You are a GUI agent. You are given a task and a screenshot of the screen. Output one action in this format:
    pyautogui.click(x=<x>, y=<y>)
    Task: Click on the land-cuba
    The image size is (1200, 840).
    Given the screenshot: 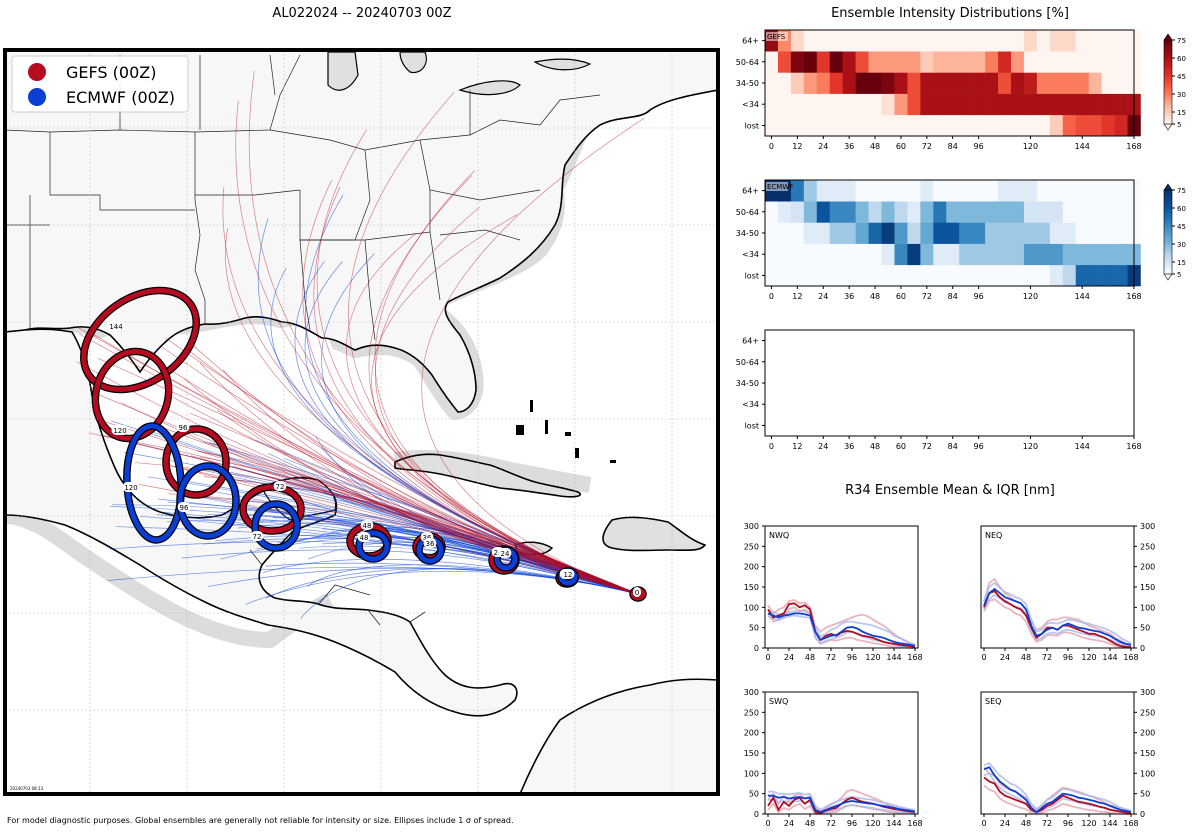 What is the action you would take?
    pyautogui.click(x=488, y=475)
    